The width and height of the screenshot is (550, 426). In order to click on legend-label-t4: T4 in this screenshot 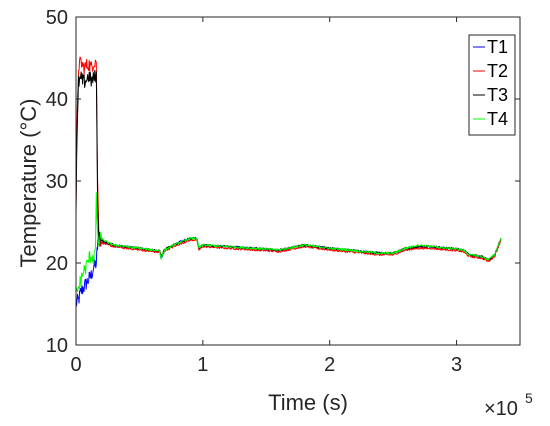, I will do `click(497, 119)`.